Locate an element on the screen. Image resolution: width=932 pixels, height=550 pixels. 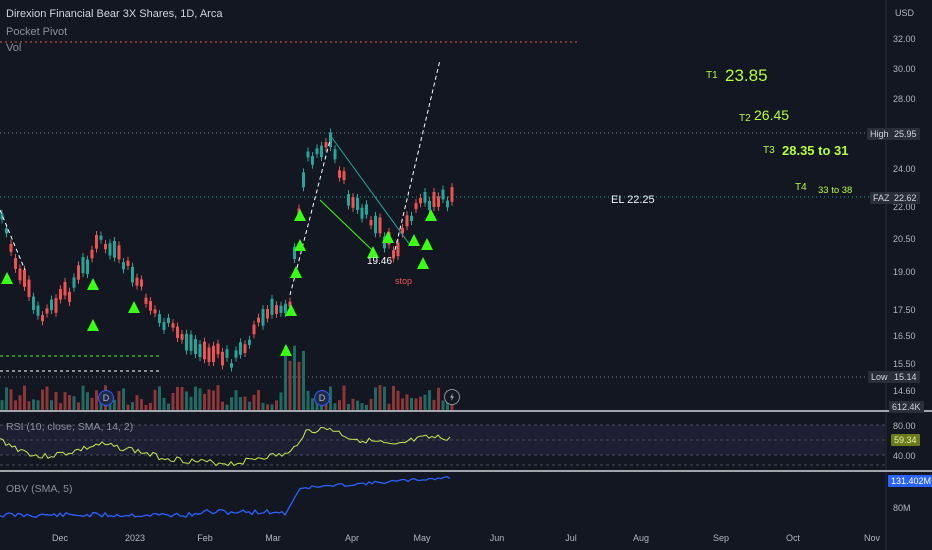
t2-label: T2 is located at coordinates (745, 118).